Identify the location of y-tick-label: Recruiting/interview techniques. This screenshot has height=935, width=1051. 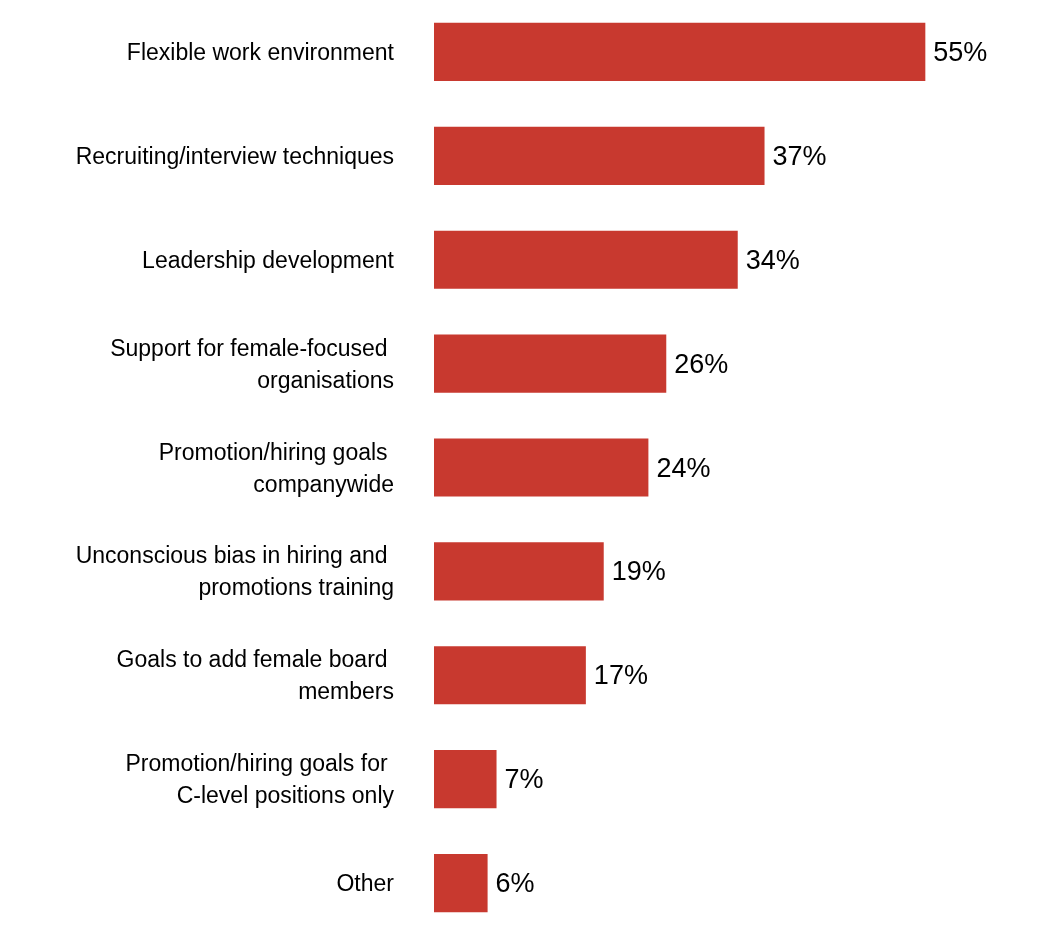
(234, 155).